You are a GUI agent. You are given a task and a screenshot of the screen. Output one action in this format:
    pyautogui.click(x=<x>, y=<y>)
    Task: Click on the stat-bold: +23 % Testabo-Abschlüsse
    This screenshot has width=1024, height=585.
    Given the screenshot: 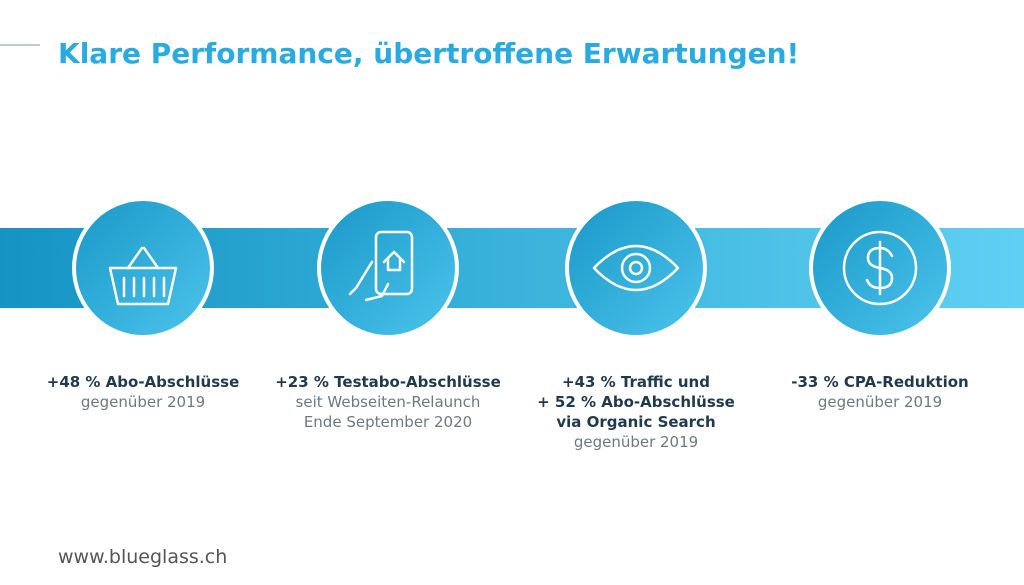 What is the action you would take?
    pyautogui.click(x=388, y=382)
    